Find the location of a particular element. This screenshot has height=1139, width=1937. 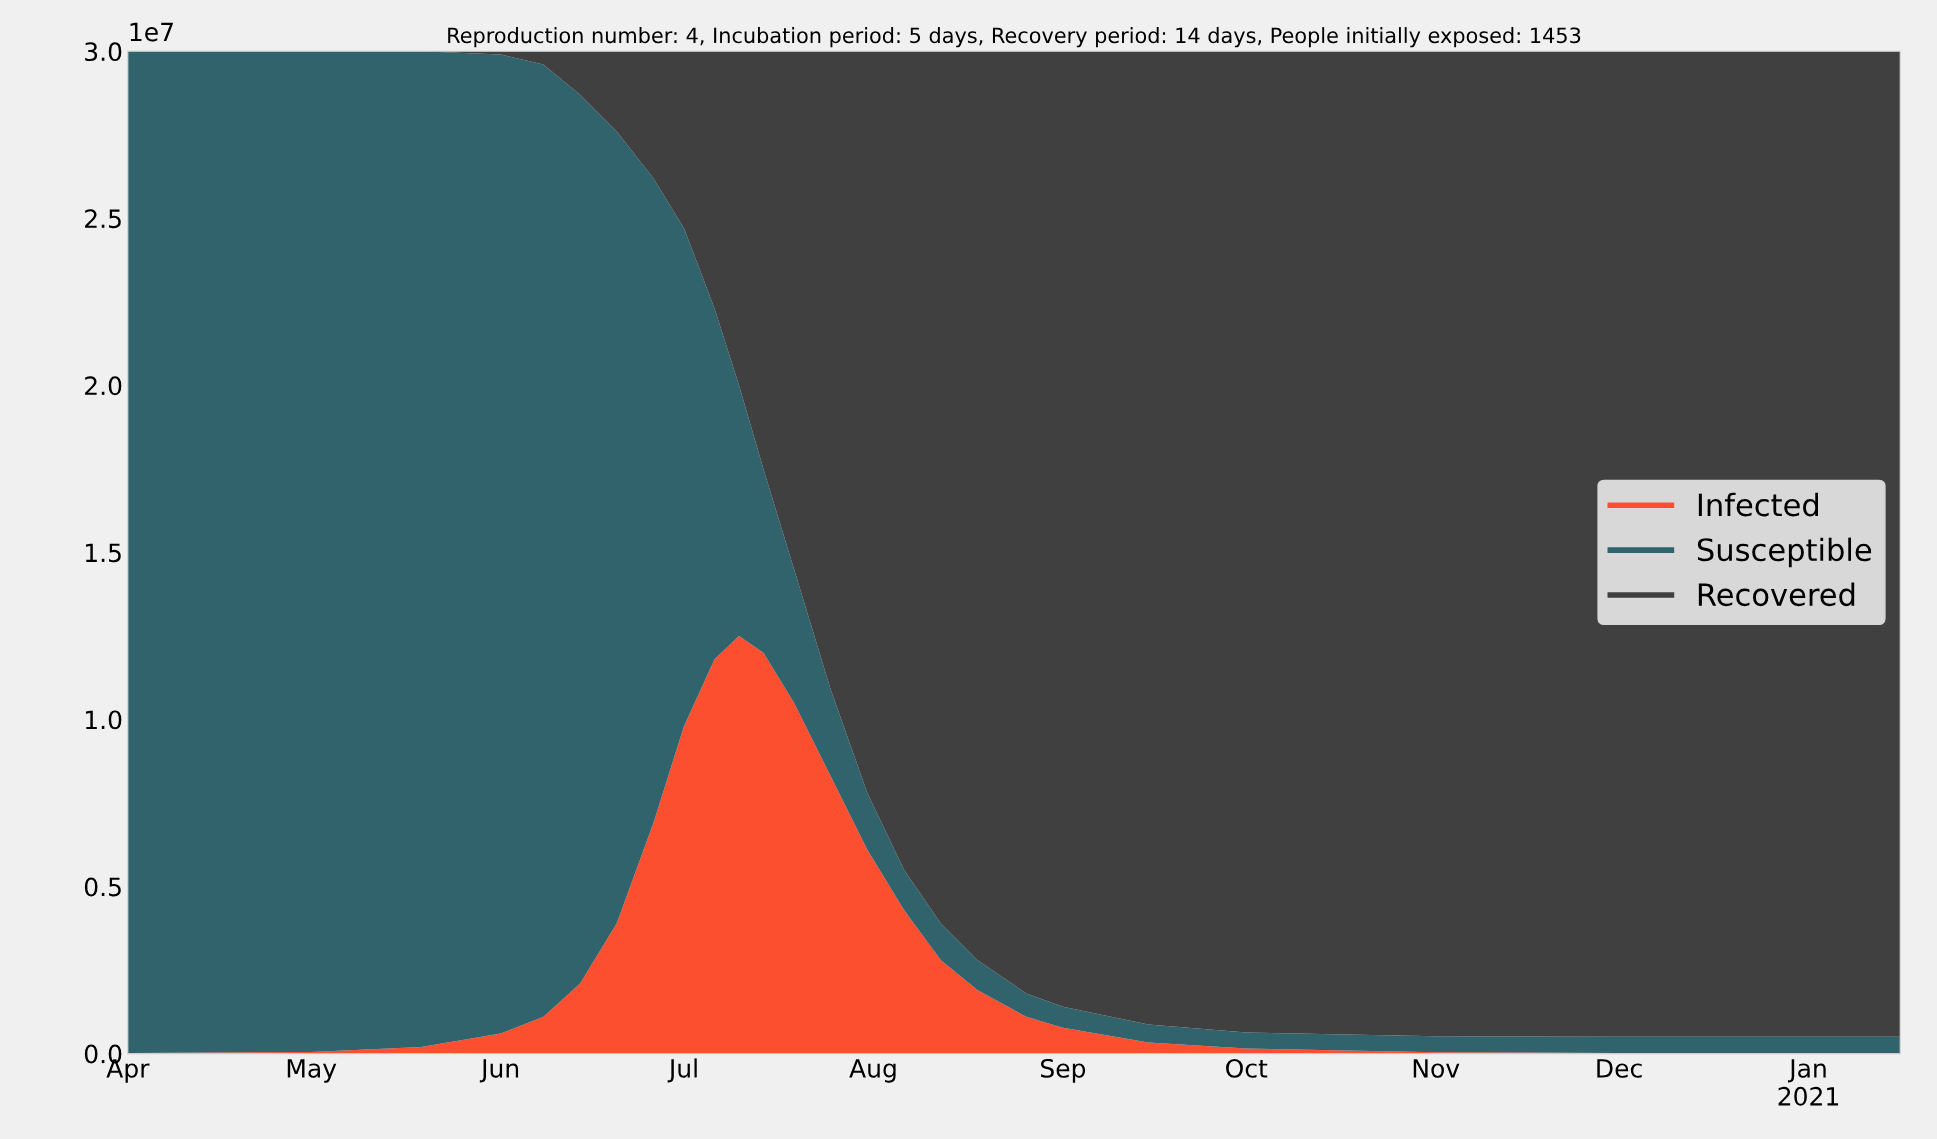

legend-label: Recovered is located at coordinates (1776, 594).